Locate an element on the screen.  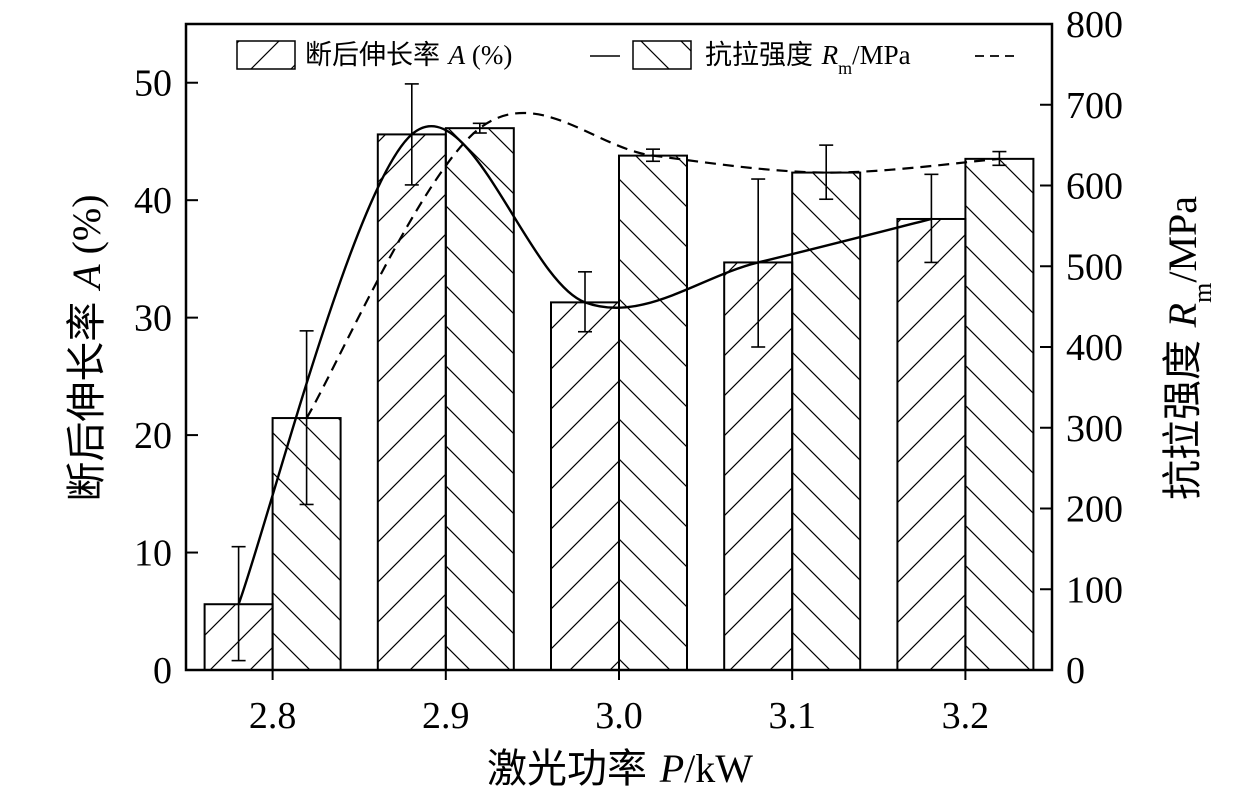
y-right-tick-label-100: 100 is located at coordinates (1094, 590).